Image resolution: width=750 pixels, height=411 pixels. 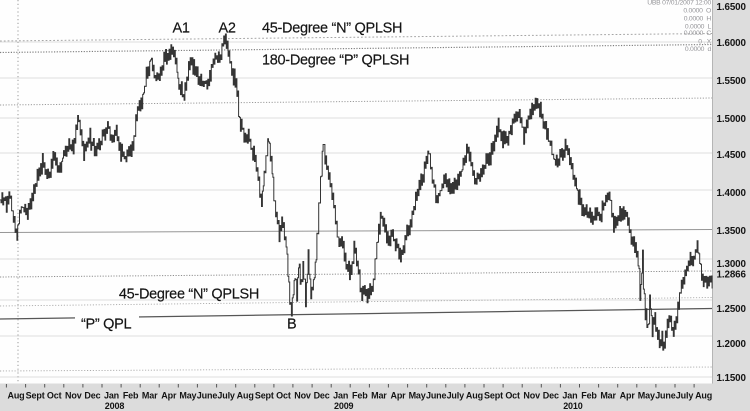 I want to click on svg-text: 1.4000, so click(x=732, y=193).